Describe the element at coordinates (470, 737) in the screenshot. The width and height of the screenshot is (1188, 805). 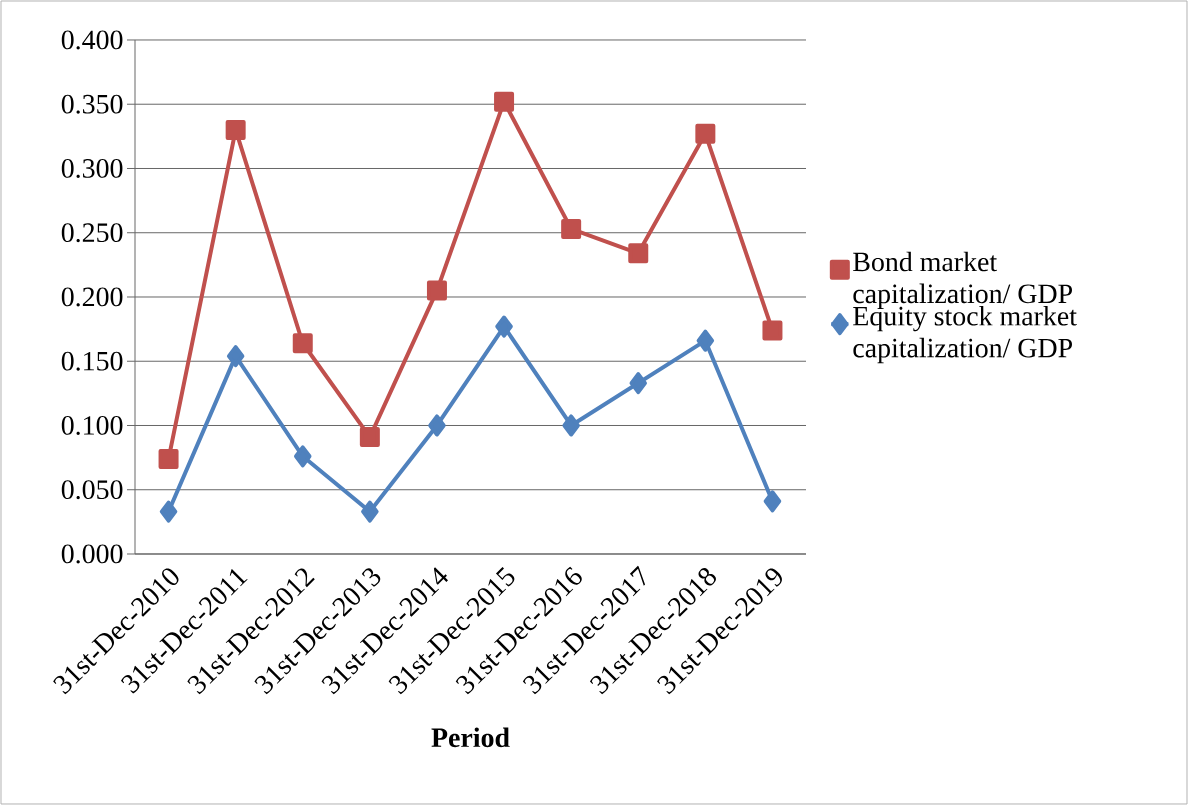
I see `x-axis-title: Period` at that location.